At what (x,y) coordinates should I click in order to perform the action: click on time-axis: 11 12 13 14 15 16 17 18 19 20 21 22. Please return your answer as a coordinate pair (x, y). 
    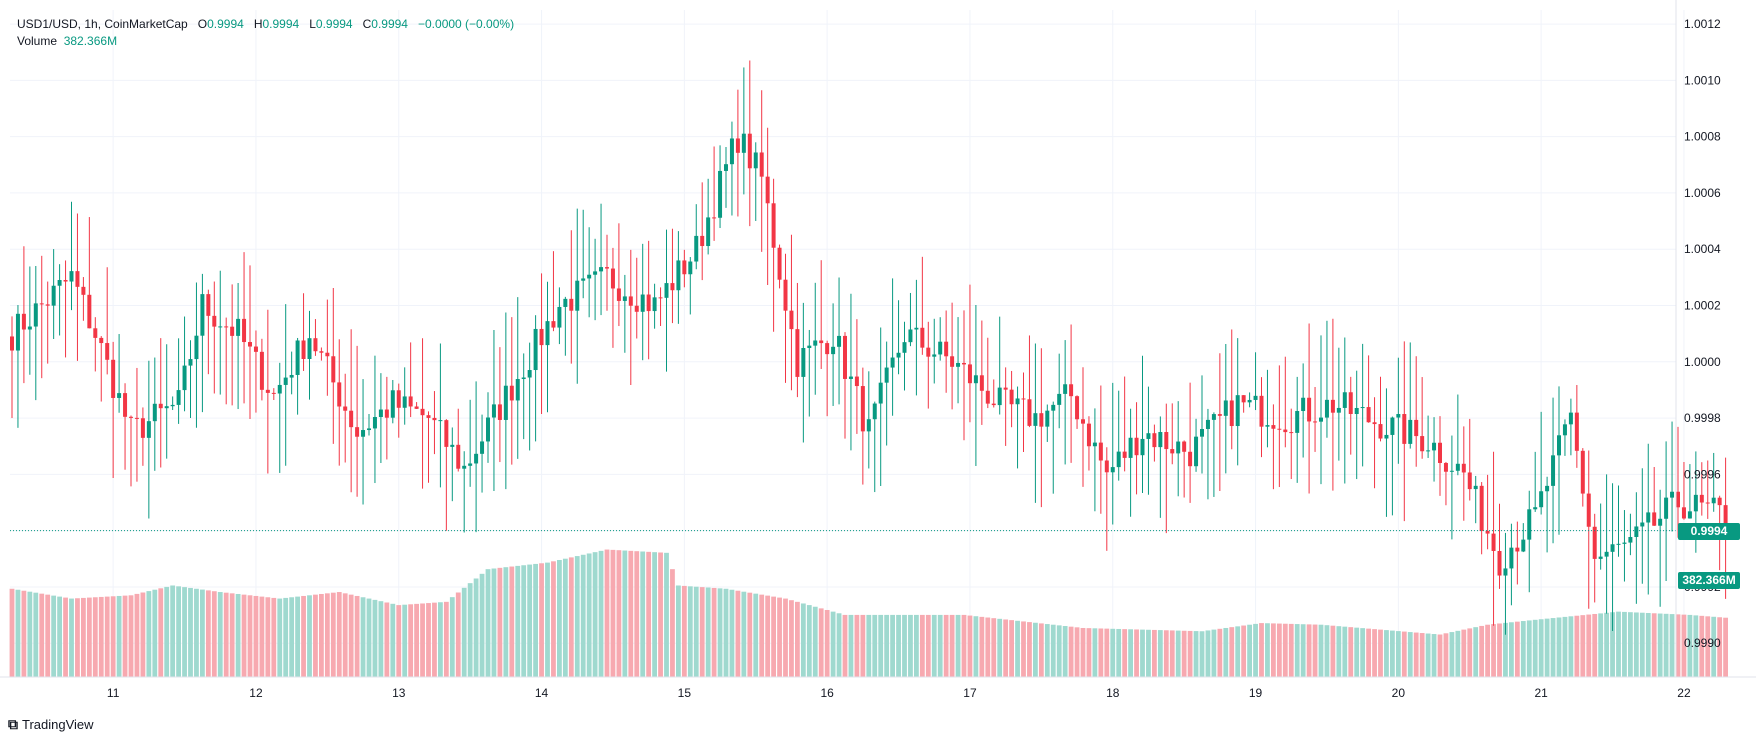
    Looking at the image, I should click on (899, 693).